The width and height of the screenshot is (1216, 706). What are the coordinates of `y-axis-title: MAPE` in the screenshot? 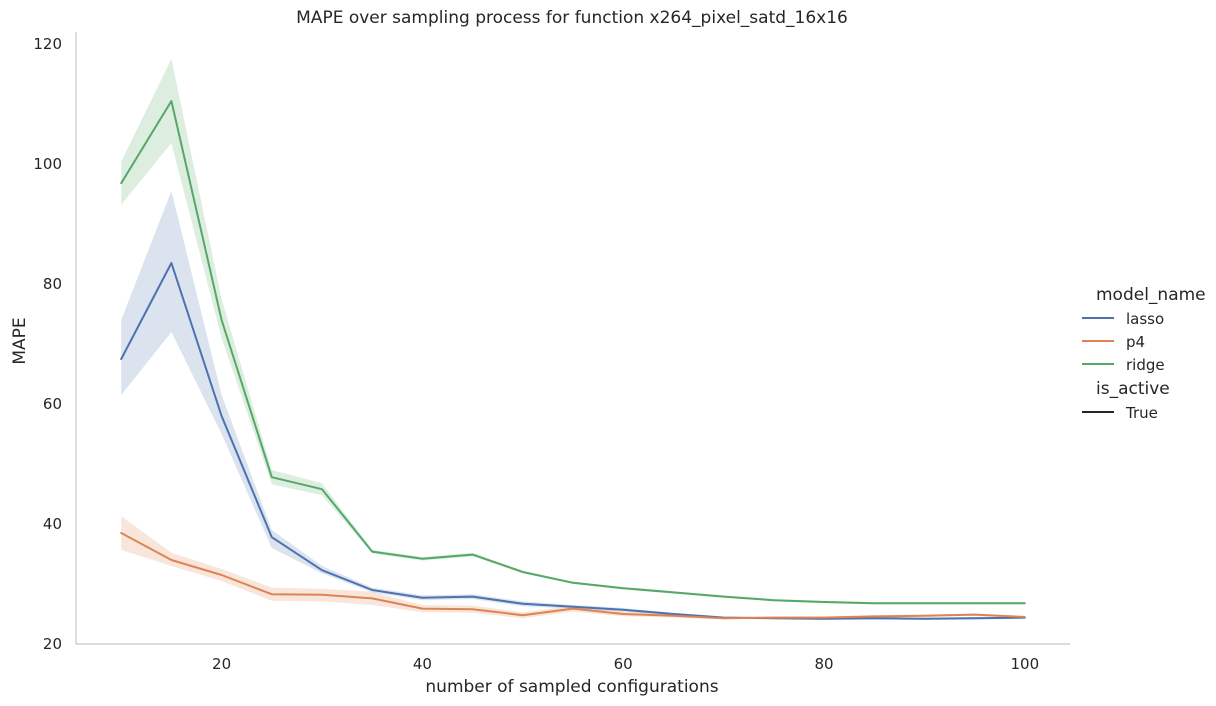 It's located at (20, 340).